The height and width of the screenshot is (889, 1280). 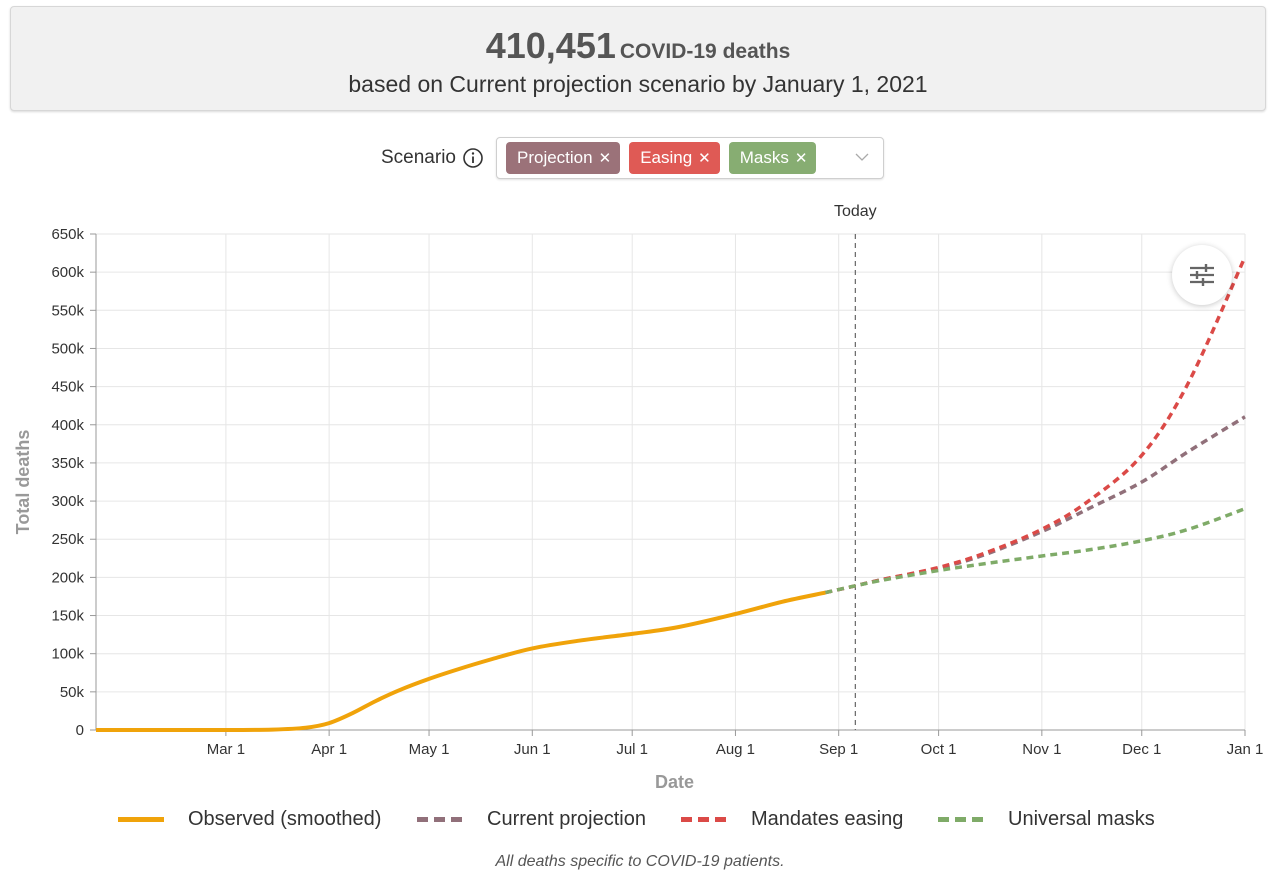 What do you see at coordinates (67, 577) in the screenshot?
I see `y-tick-label: 200k` at bounding box center [67, 577].